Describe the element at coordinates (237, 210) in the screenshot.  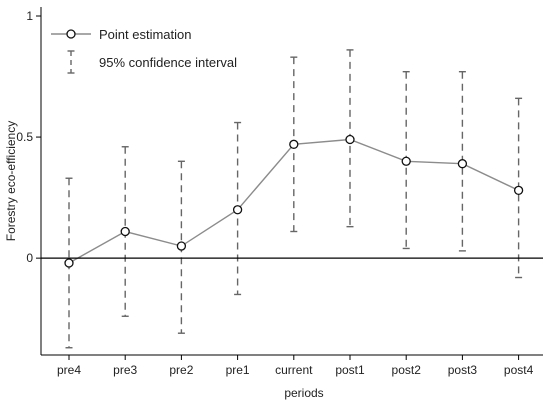
I see `data-point-pre1` at that location.